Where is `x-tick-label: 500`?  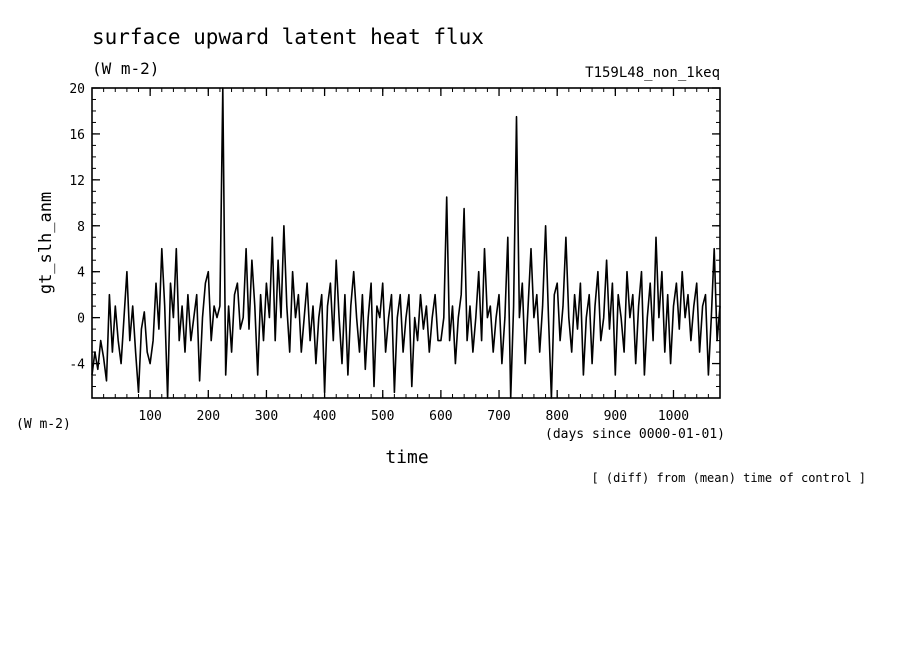
x-tick-label: 500 is located at coordinates (382, 416).